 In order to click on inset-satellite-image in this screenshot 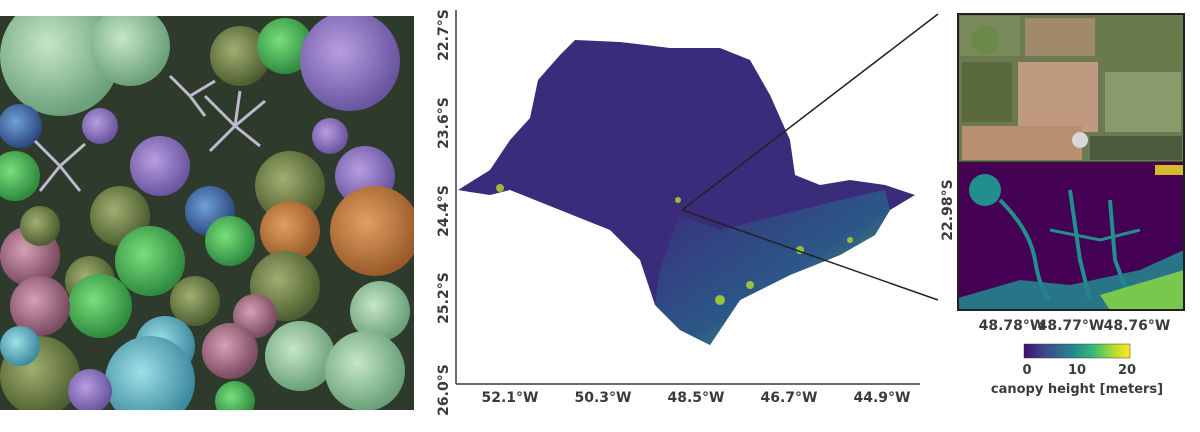, I will do `click(1071, 88)`.